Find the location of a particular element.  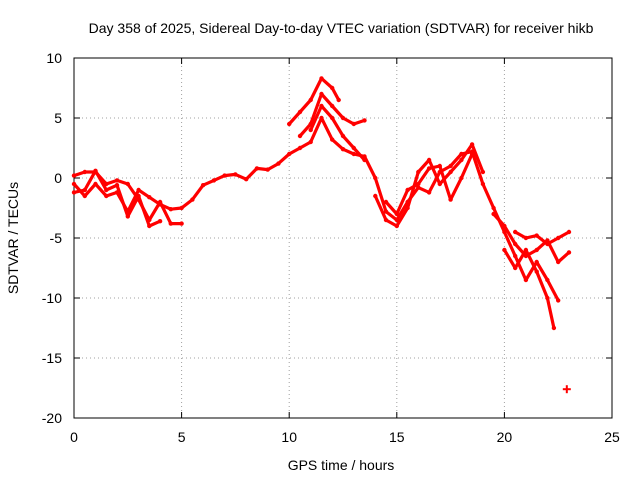

series-track-d is located at coordinates (314, 101).